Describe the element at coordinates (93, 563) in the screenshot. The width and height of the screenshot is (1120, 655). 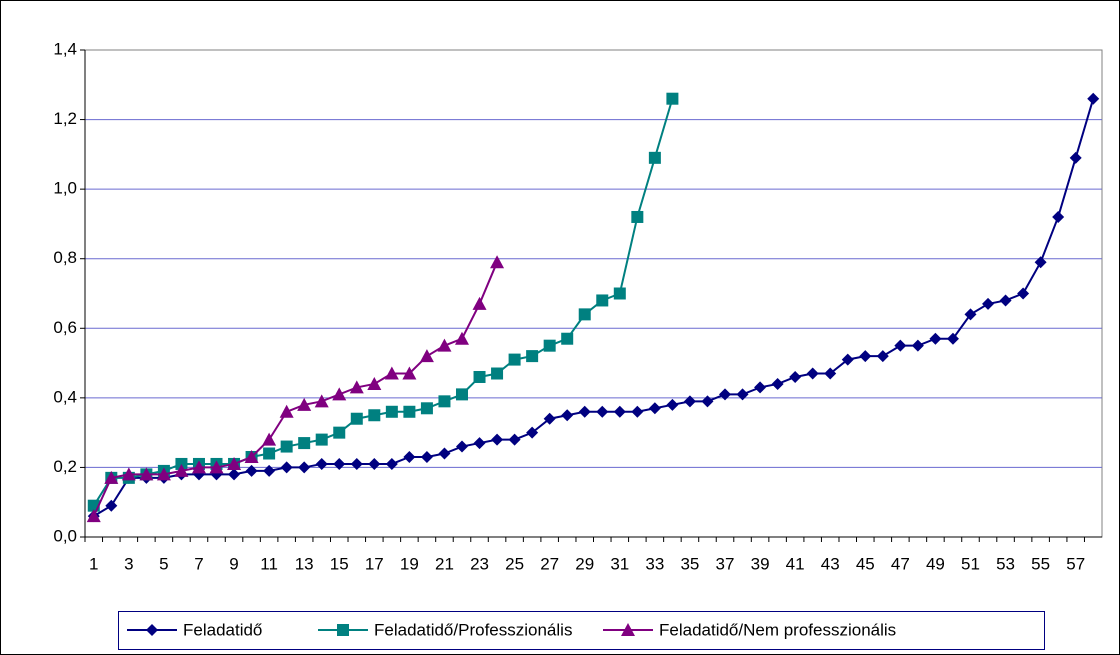
I see `x-tick-label: 1` at that location.